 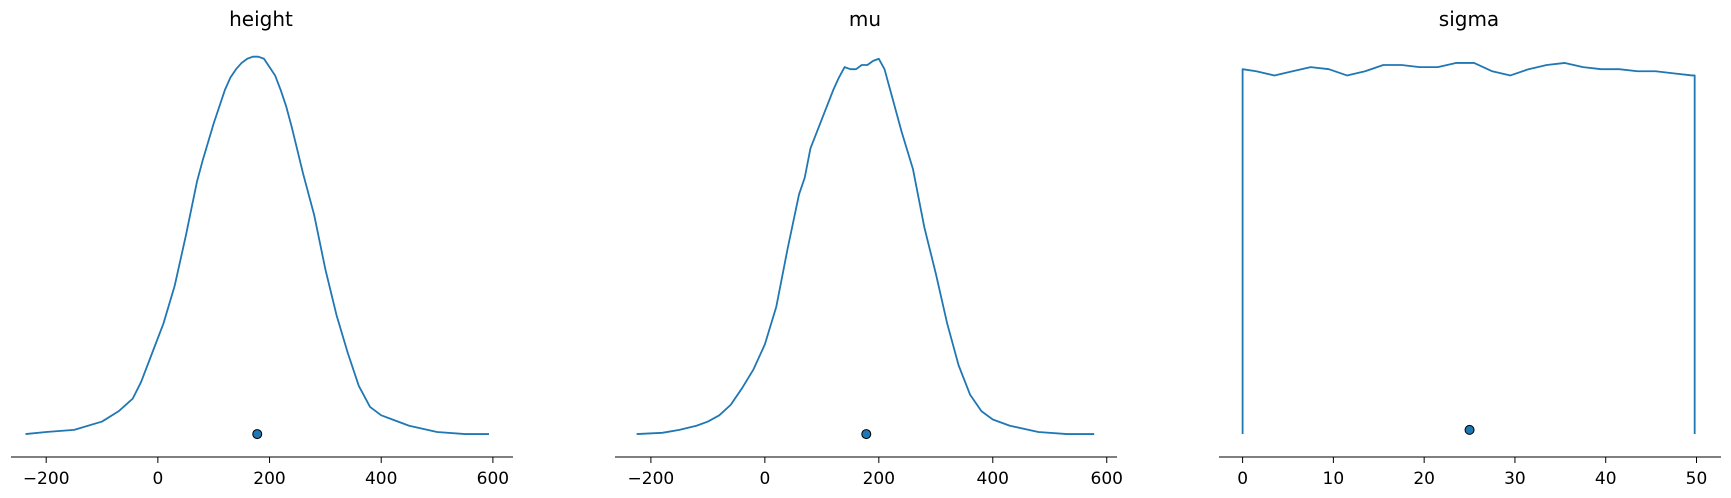 I want to click on x-axis-ticks: 0 10 20 30 40 50, so click(x=1472, y=473).